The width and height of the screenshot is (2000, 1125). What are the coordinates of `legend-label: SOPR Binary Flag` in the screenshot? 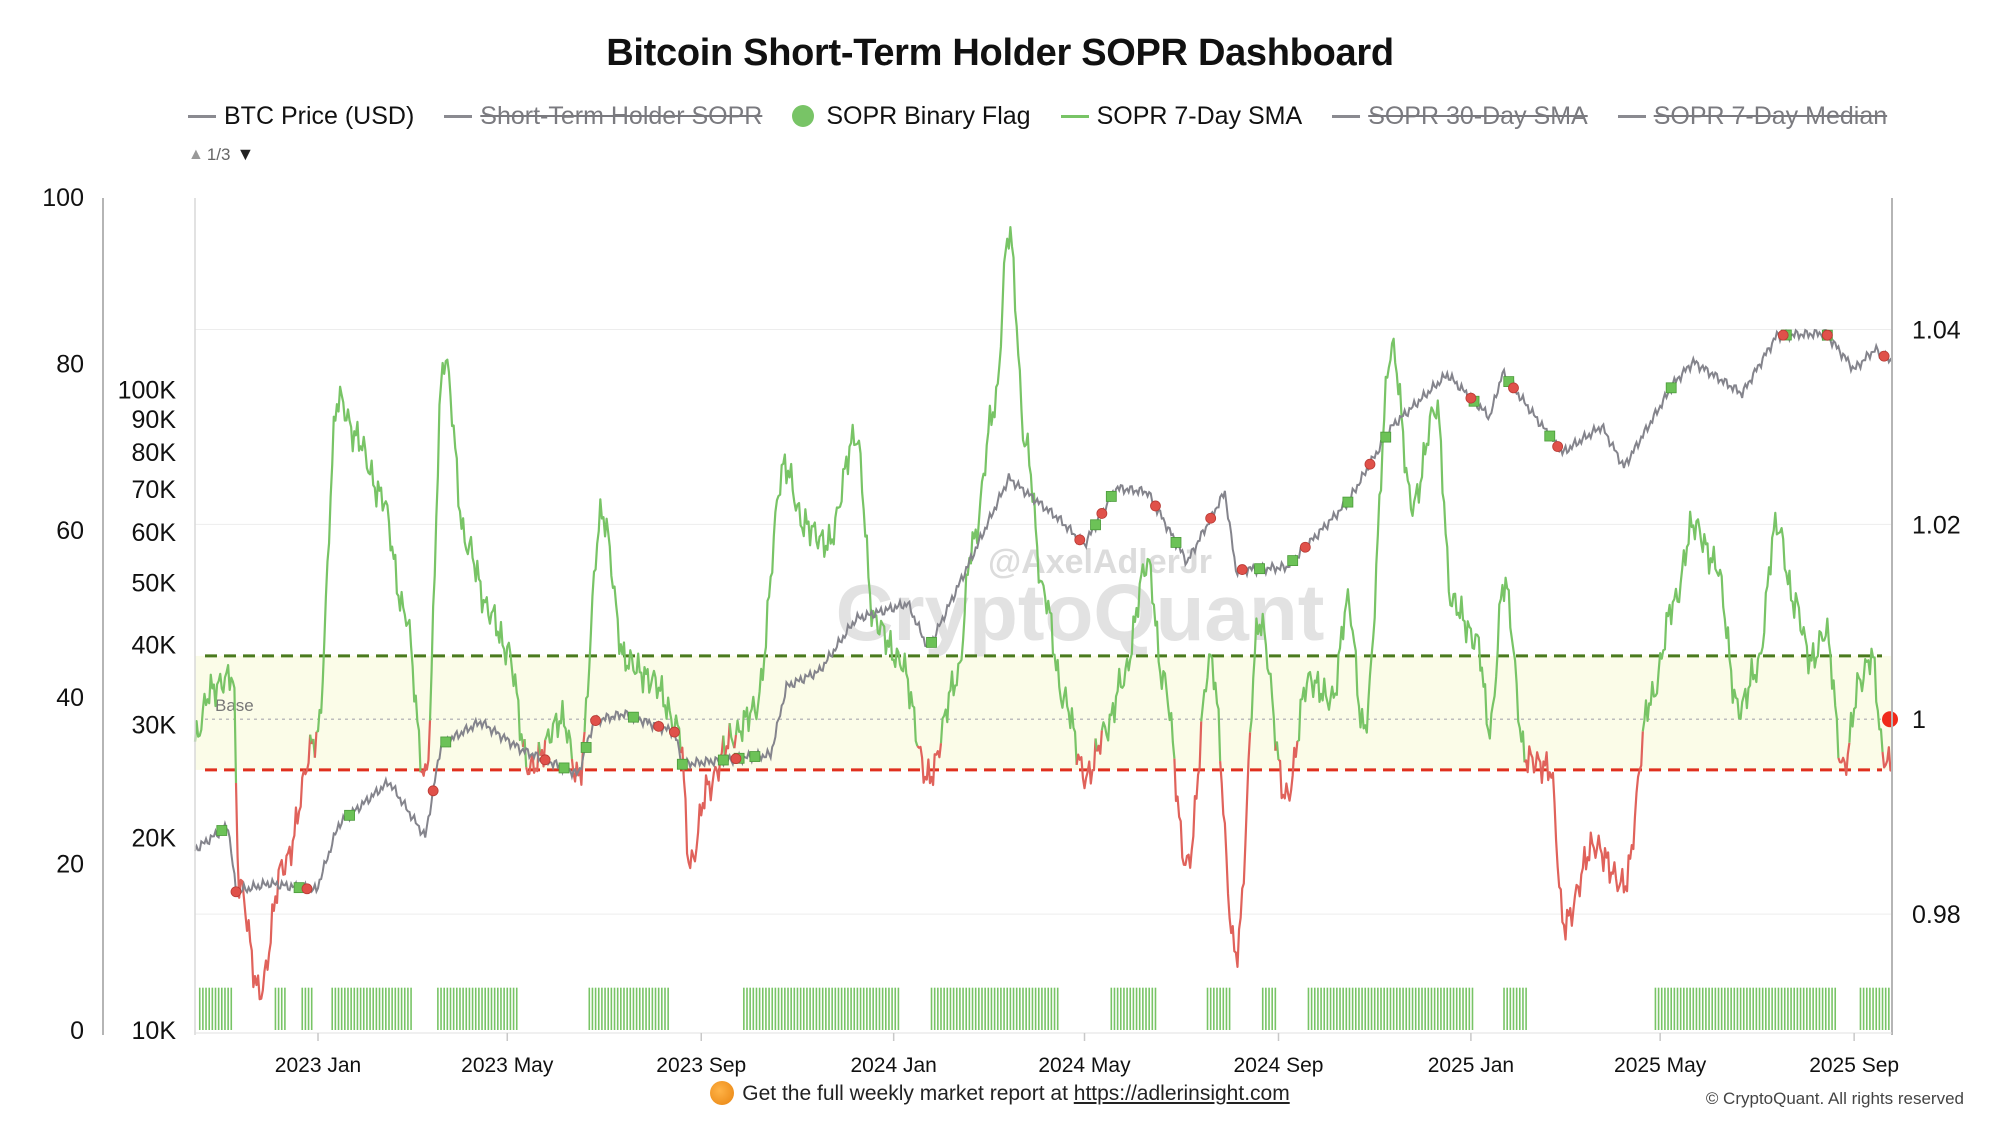 It's located at (928, 115).